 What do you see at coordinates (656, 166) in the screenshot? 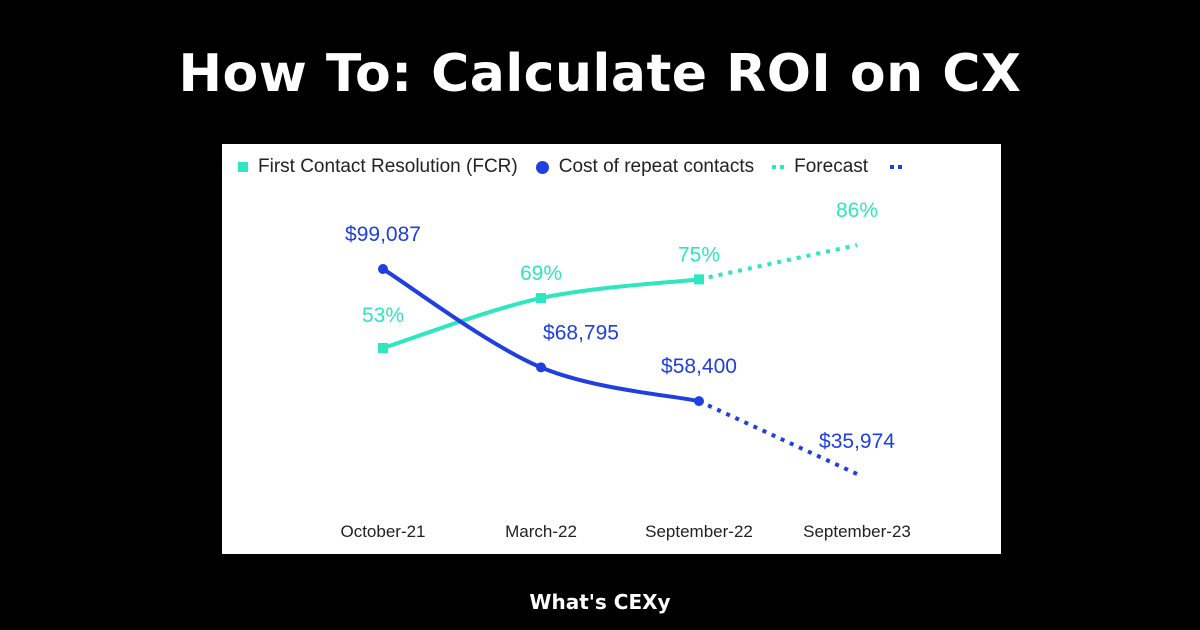
I see `legend-label-cost: Cost of repeat contacts` at bounding box center [656, 166].